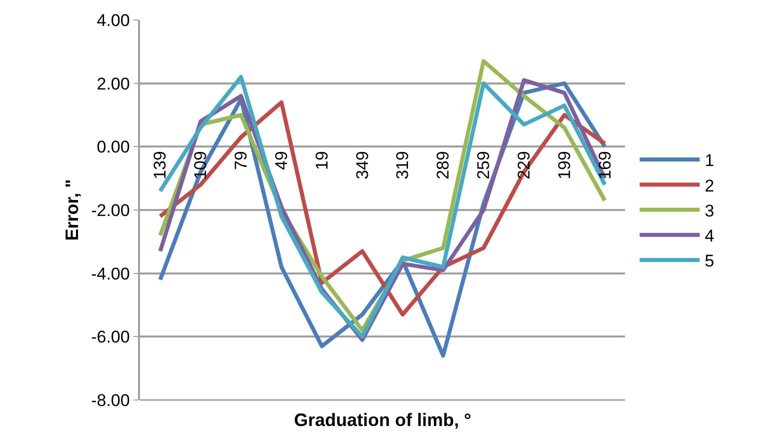 The image size is (757, 439). What do you see at coordinates (709, 236) in the screenshot?
I see `legend-label: 4` at bounding box center [709, 236].